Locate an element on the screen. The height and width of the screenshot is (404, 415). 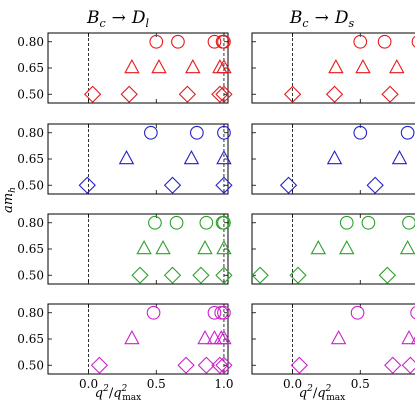
panel-row3-col2 is located at coordinates (333, 249).